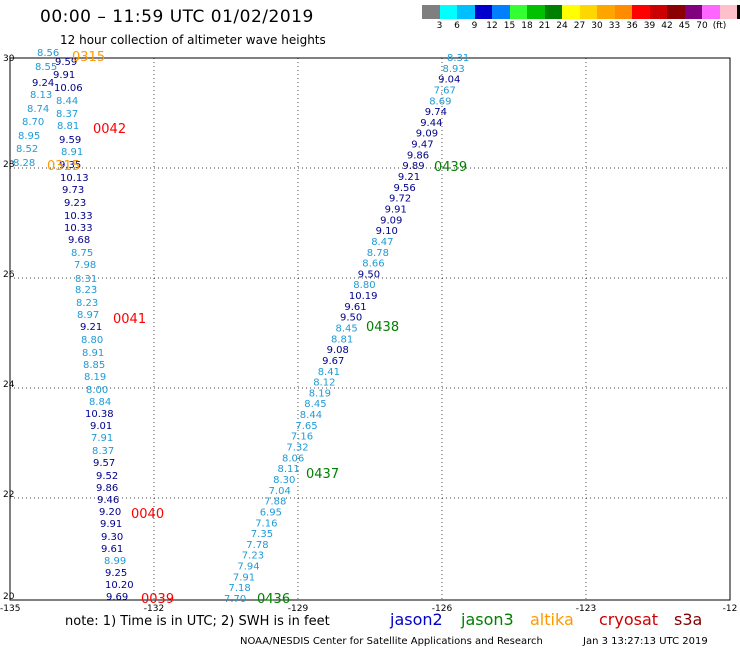  Describe the element at coordinates (413, 166) in the screenshot. I see `wave-height-value: 9.89` at that location.